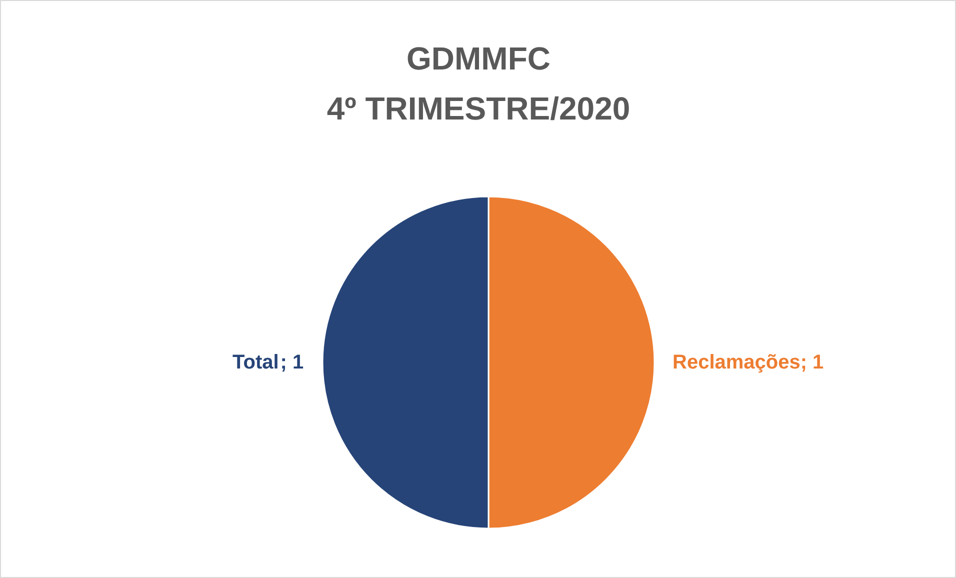 This screenshot has height=578, width=956. What do you see at coordinates (736, 363) in the screenshot?
I see `slice-label: Reclamações` at bounding box center [736, 363].